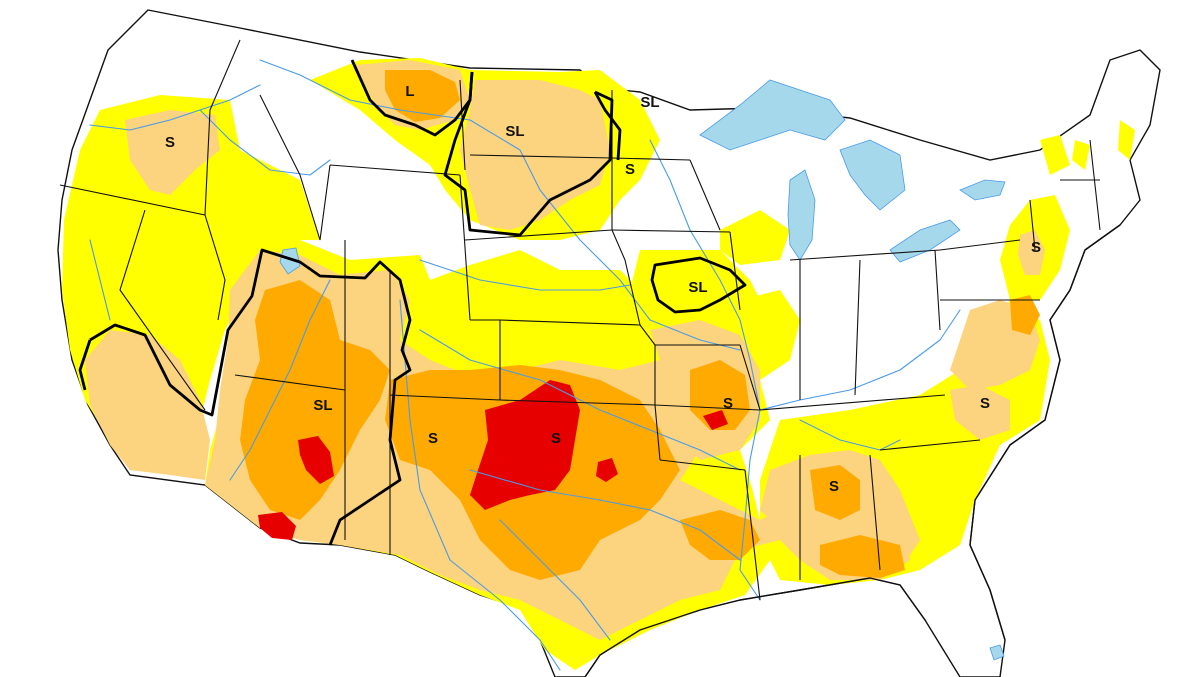 The image size is (1200, 677). What do you see at coordinates (100, 280) in the screenshot?
I see `sacramento-river` at bounding box center [100, 280].